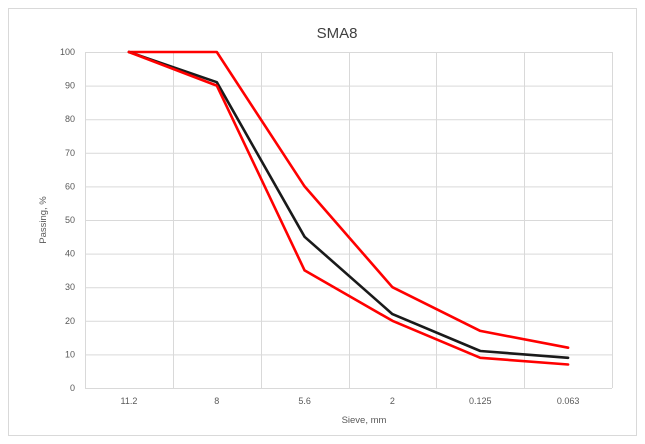 This screenshot has width=645, height=444. I want to click on y-tick-label: 0, so click(72, 388).